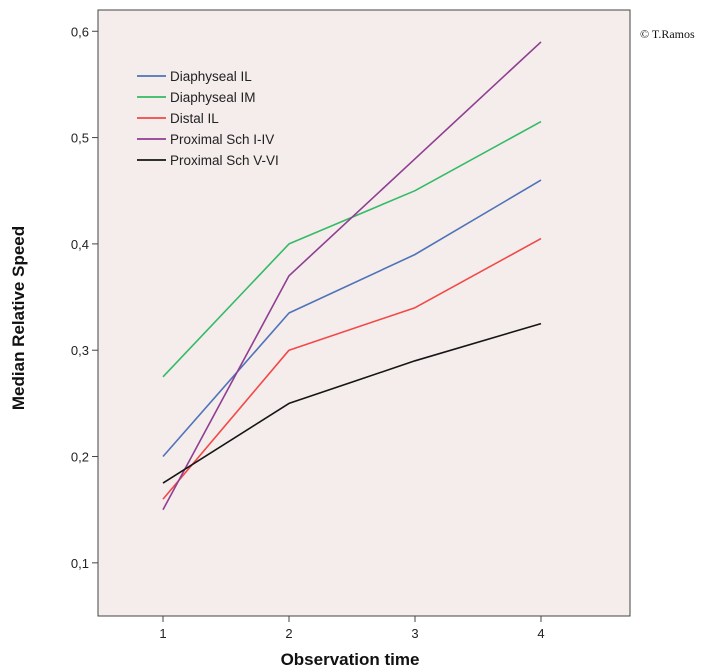 This screenshot has height=672, width=715. Describe the element at coordinates (80, 138) in the screenshot. I see `y-tick-label: 0,5` at that location.